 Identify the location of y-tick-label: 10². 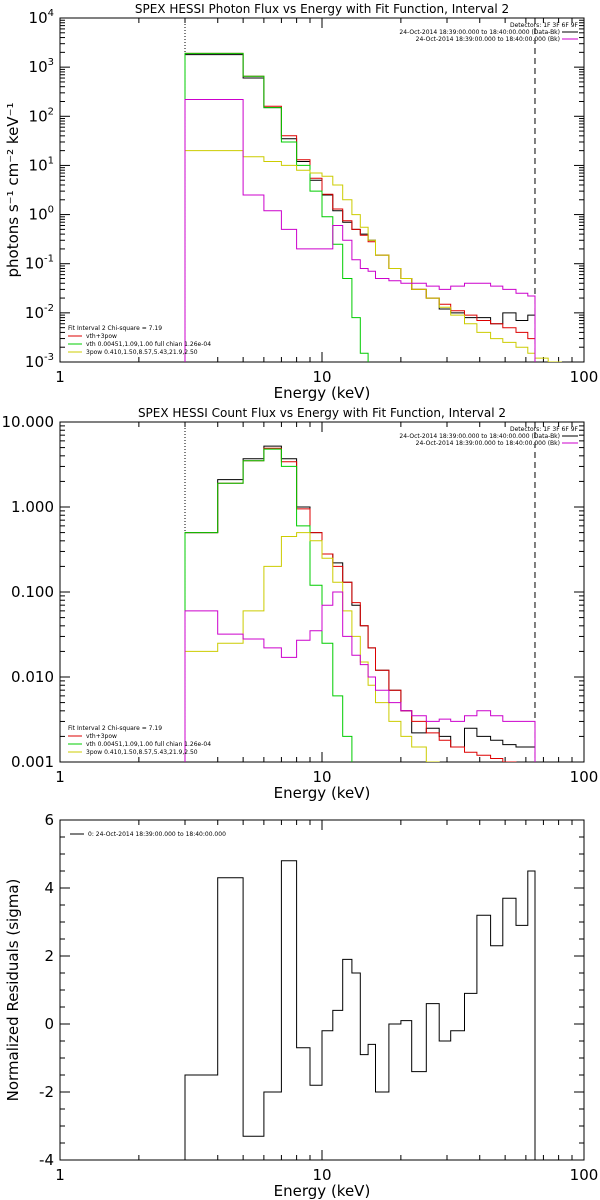
(41, 115).